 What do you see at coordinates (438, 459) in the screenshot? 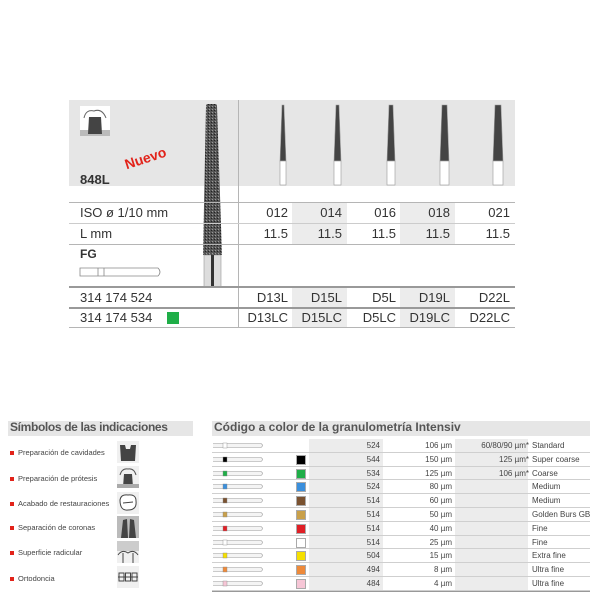
I see `grit-size: 150 µm` at bounding box center [438, 459].